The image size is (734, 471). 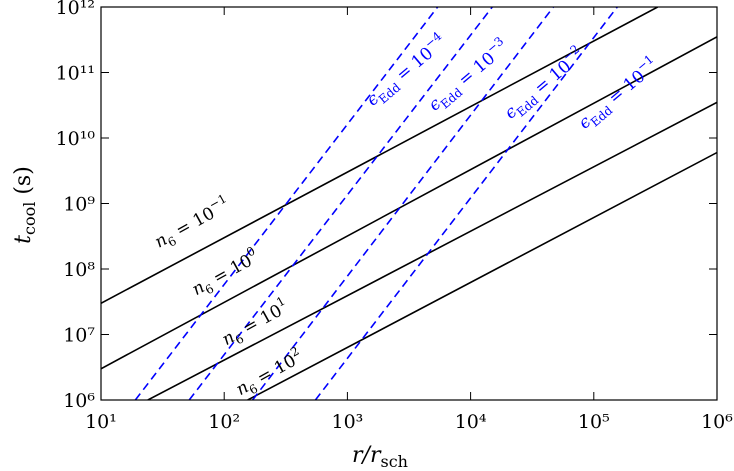 I want to click on y-tick-label: 10⁸, so click(x=79, y=270).